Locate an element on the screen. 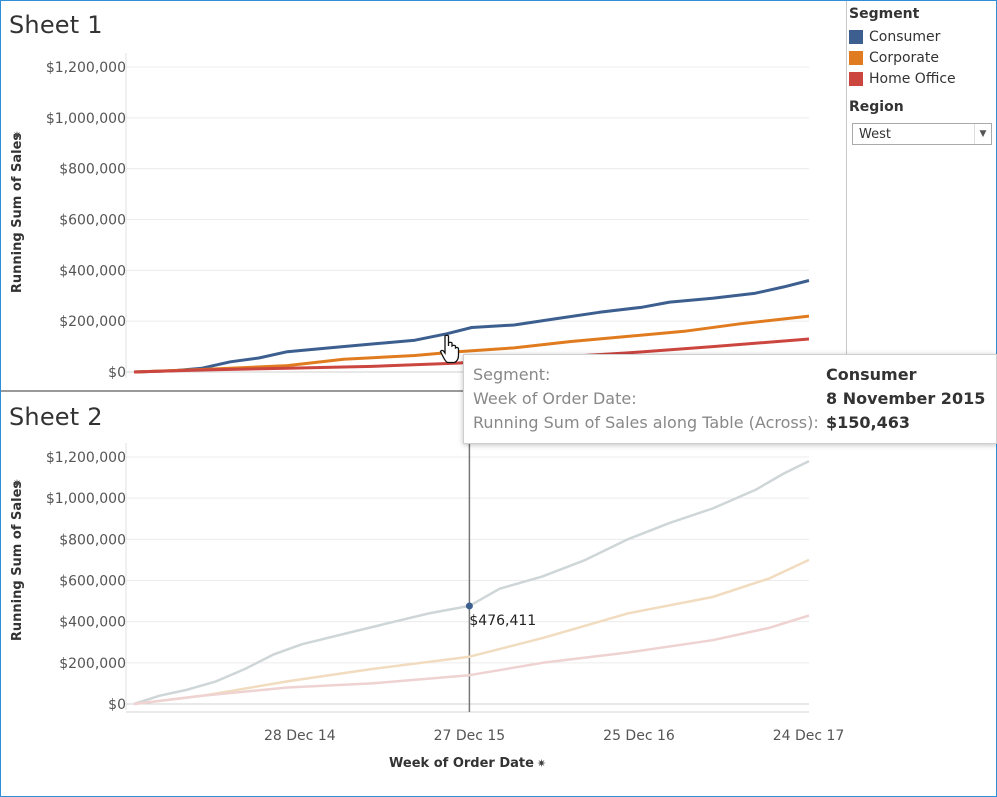  x-tick-label: 25 Dec 16 is located at coordinates (639, 736).